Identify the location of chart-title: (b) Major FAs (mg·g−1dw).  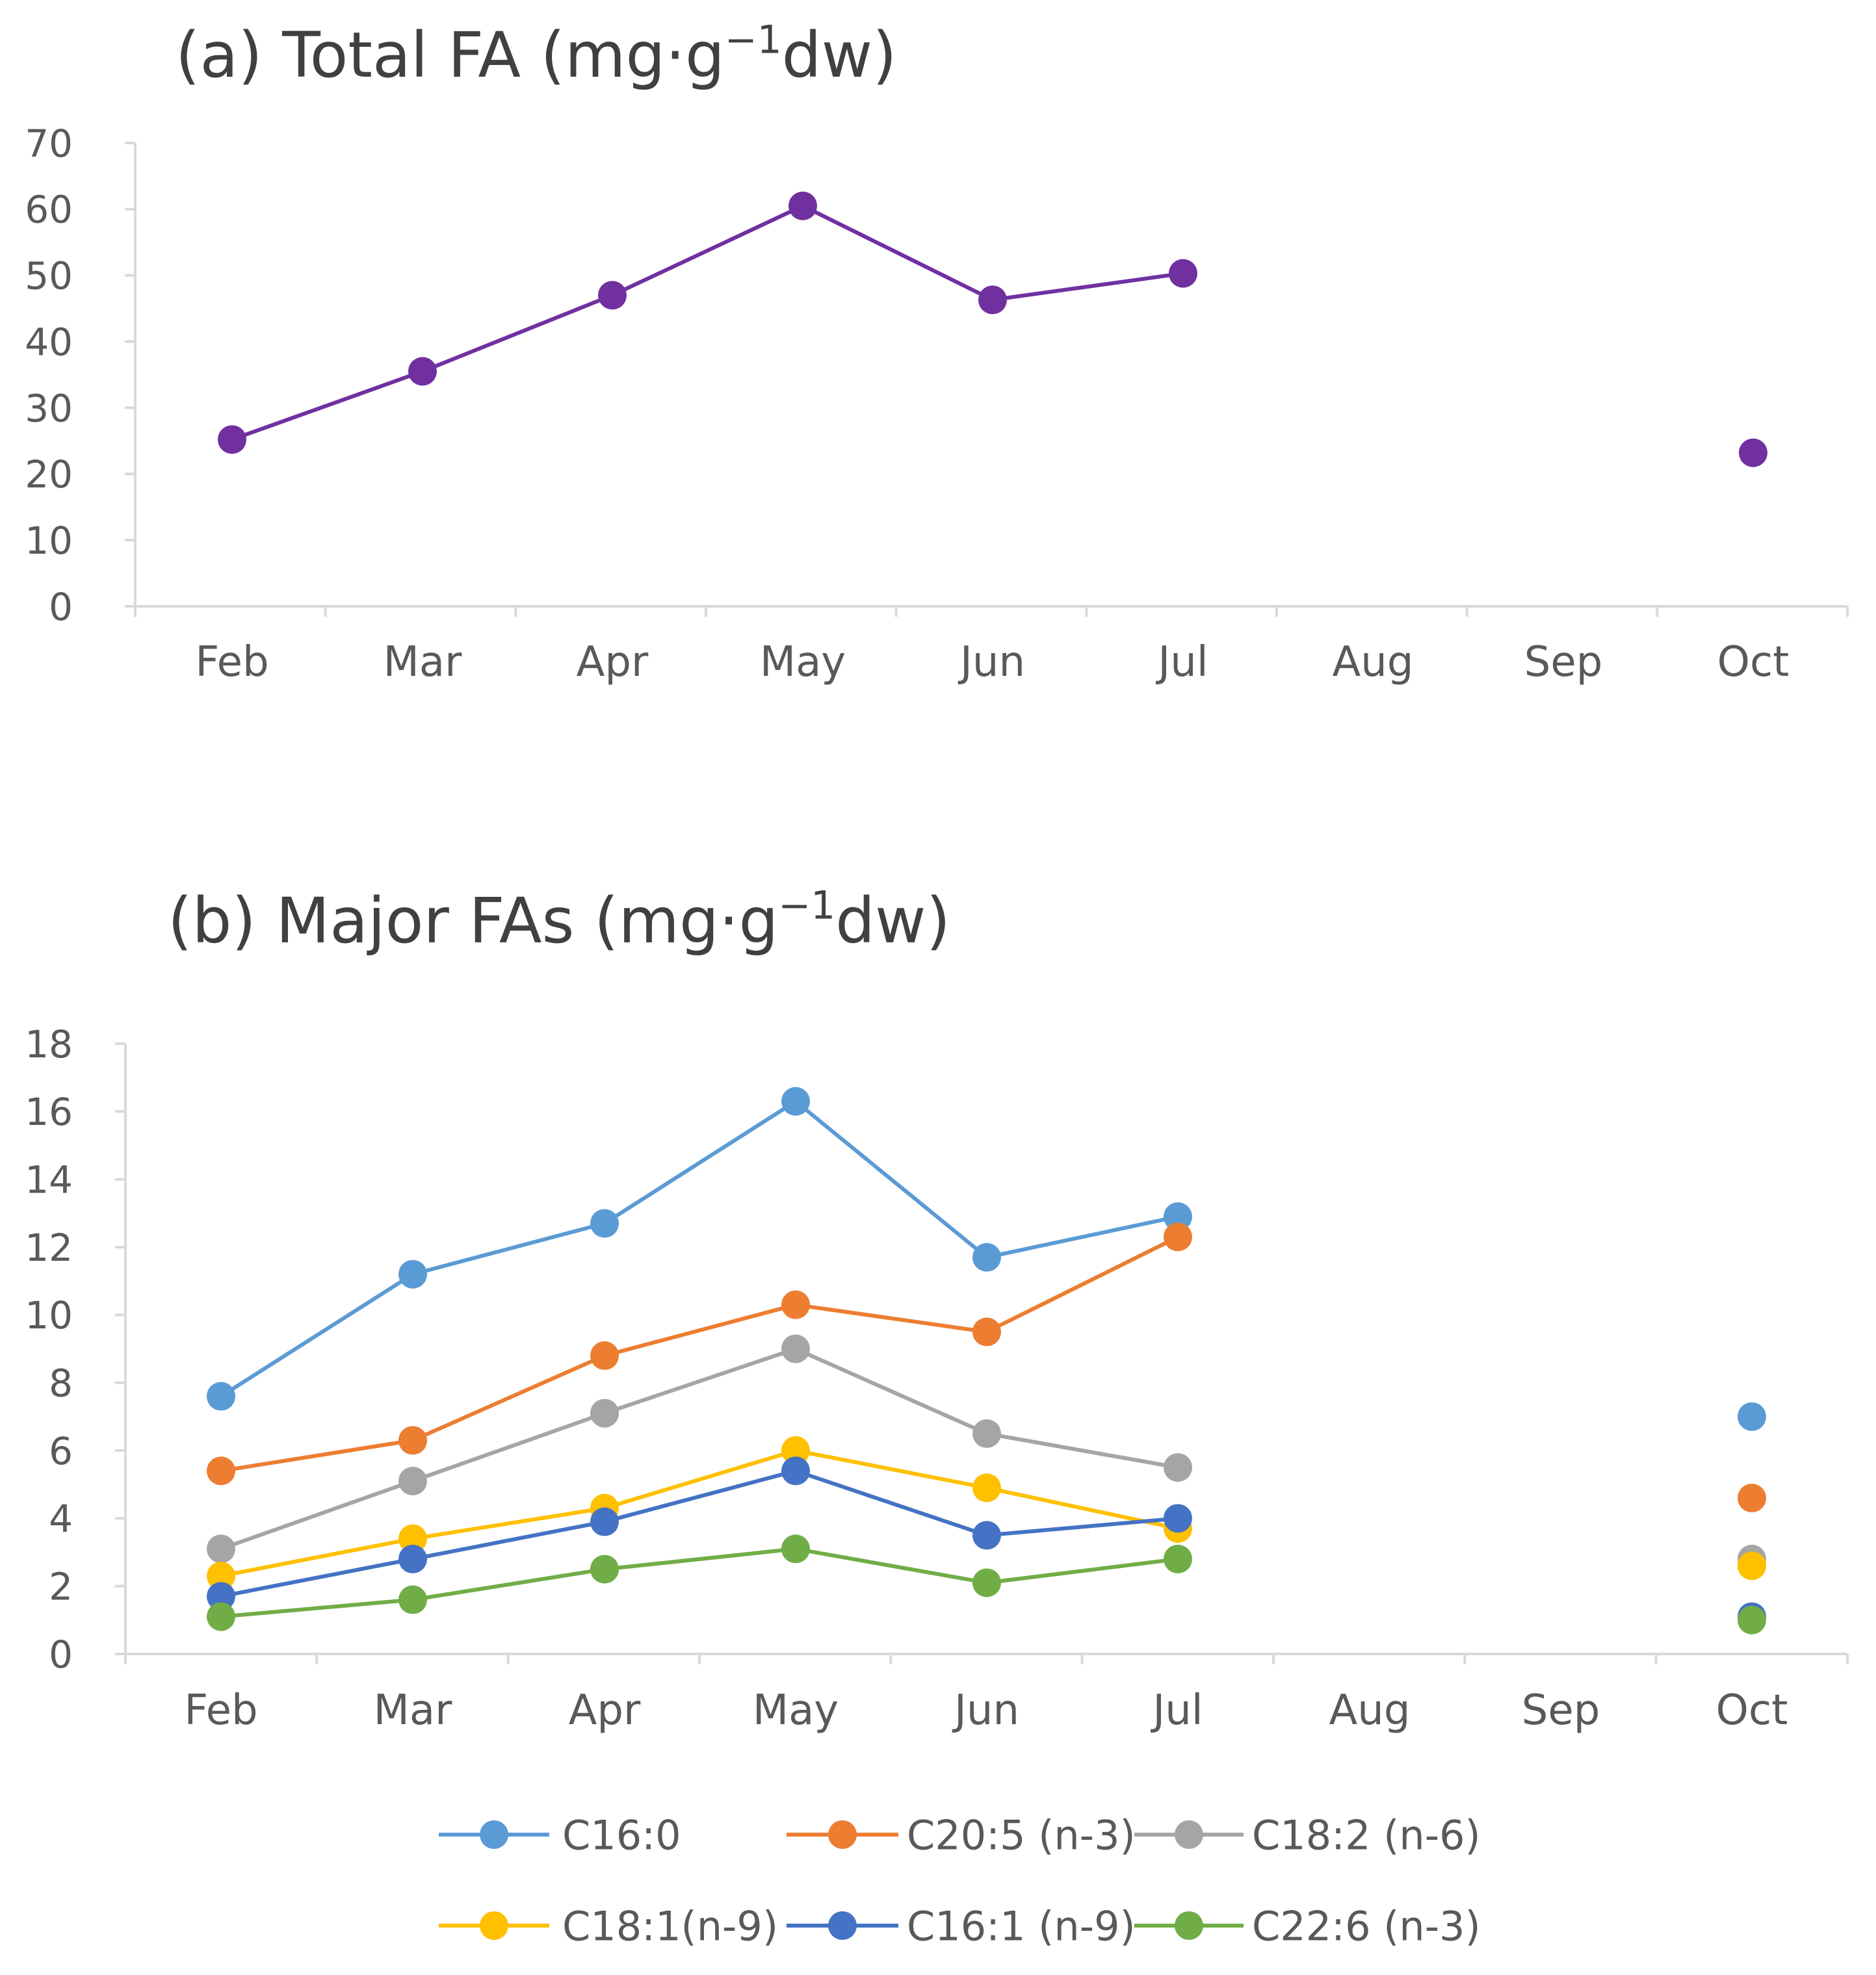
(559, 920).